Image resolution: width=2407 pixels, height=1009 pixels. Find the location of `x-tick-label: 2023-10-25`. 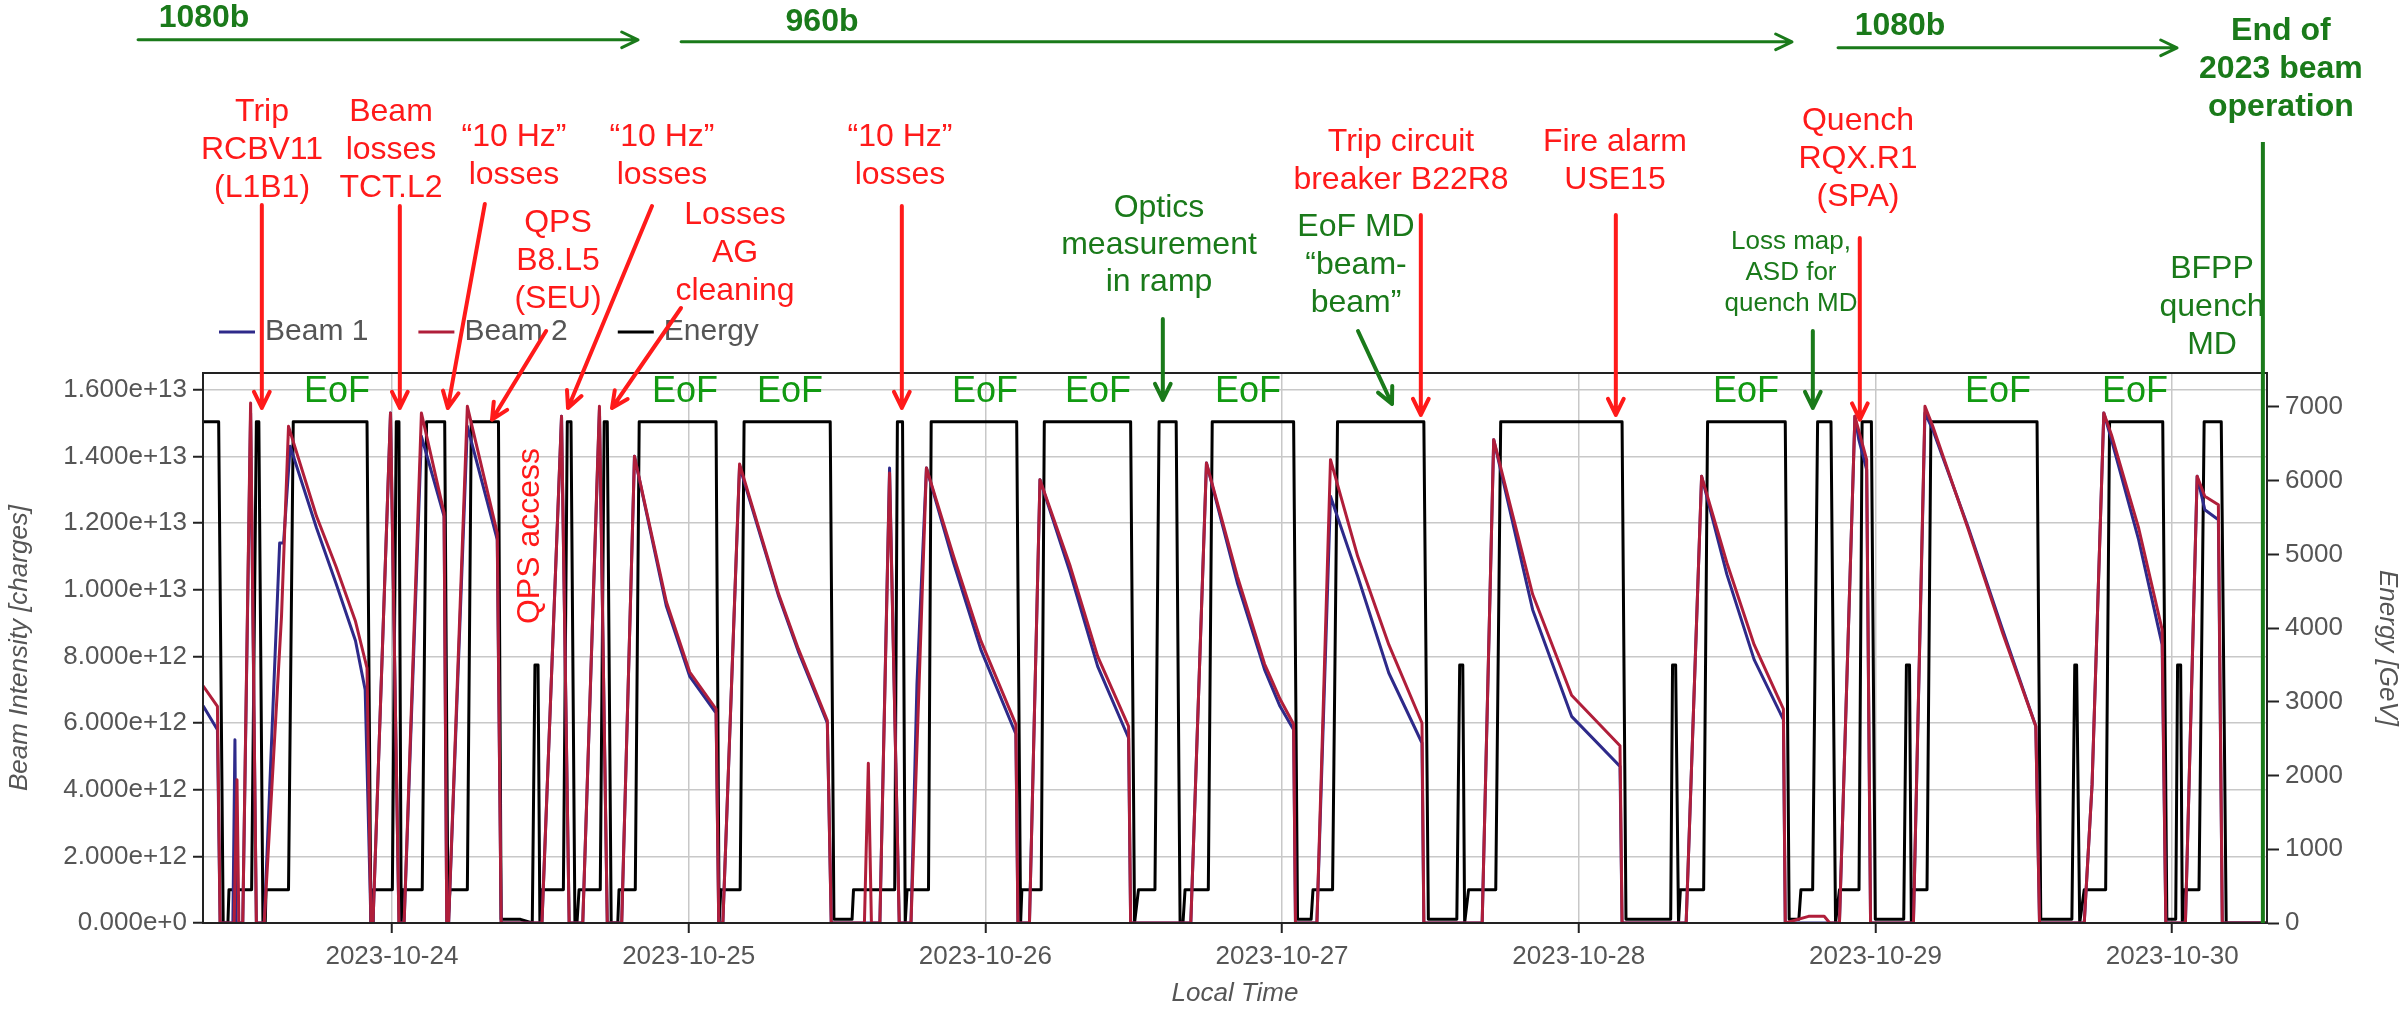

x-tick-label: 2023-10-25 is located at coordinates (689, 954).